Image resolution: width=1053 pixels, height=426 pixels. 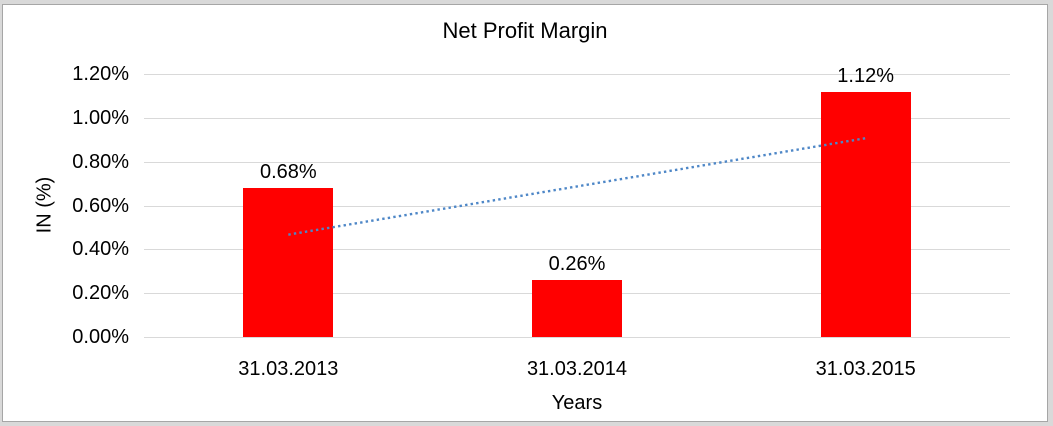 What do you see at coordinates (577, 369) in the screenshot?
I see `x-category-label: 31.03.2014` at bounding box center [577, 369].